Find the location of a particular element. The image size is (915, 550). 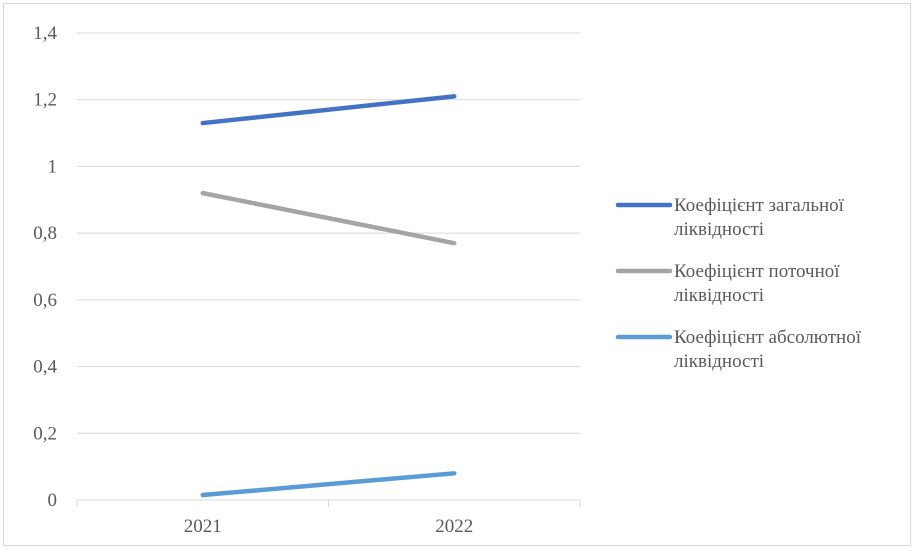

y-tick-label: 0 is located at coordinates (53, 500).